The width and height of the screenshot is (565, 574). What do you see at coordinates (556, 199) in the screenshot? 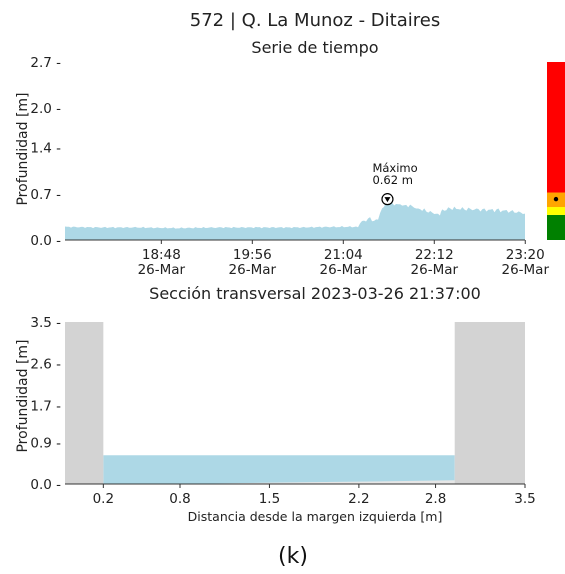
I see `status-marker` at bounding box center [556, 199].